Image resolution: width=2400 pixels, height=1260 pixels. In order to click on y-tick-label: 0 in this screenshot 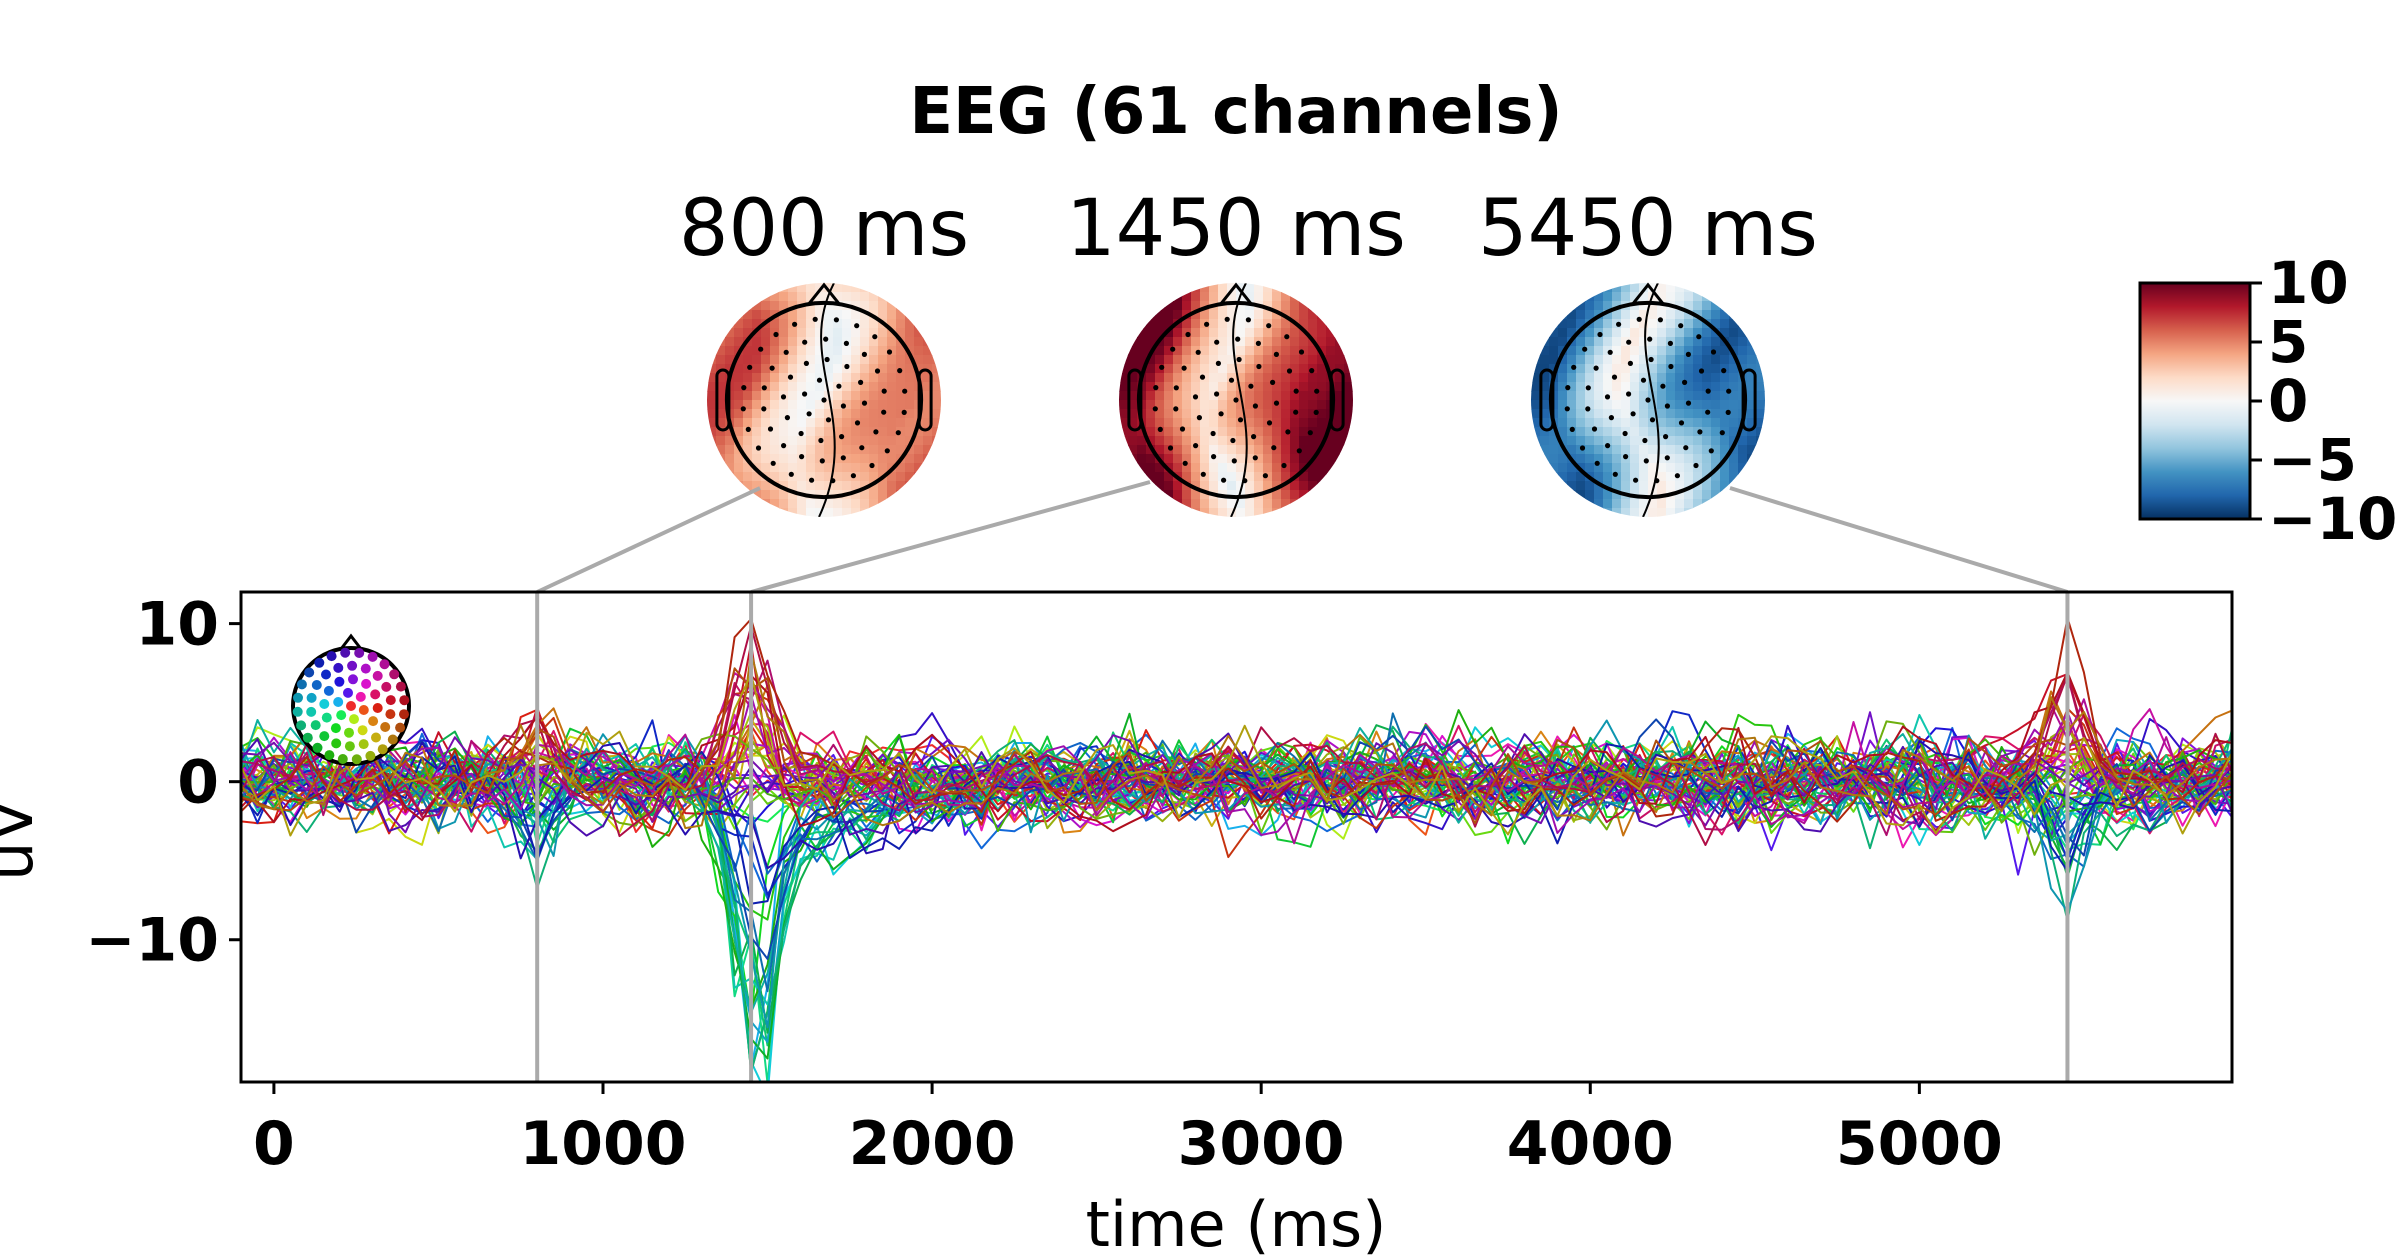, I will do `click(198, 783)`.